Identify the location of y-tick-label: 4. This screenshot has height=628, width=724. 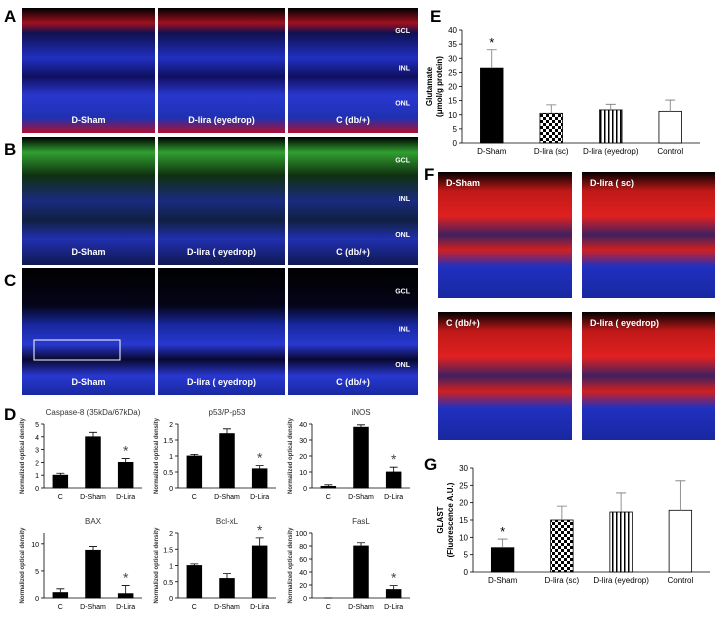
(37, 438).